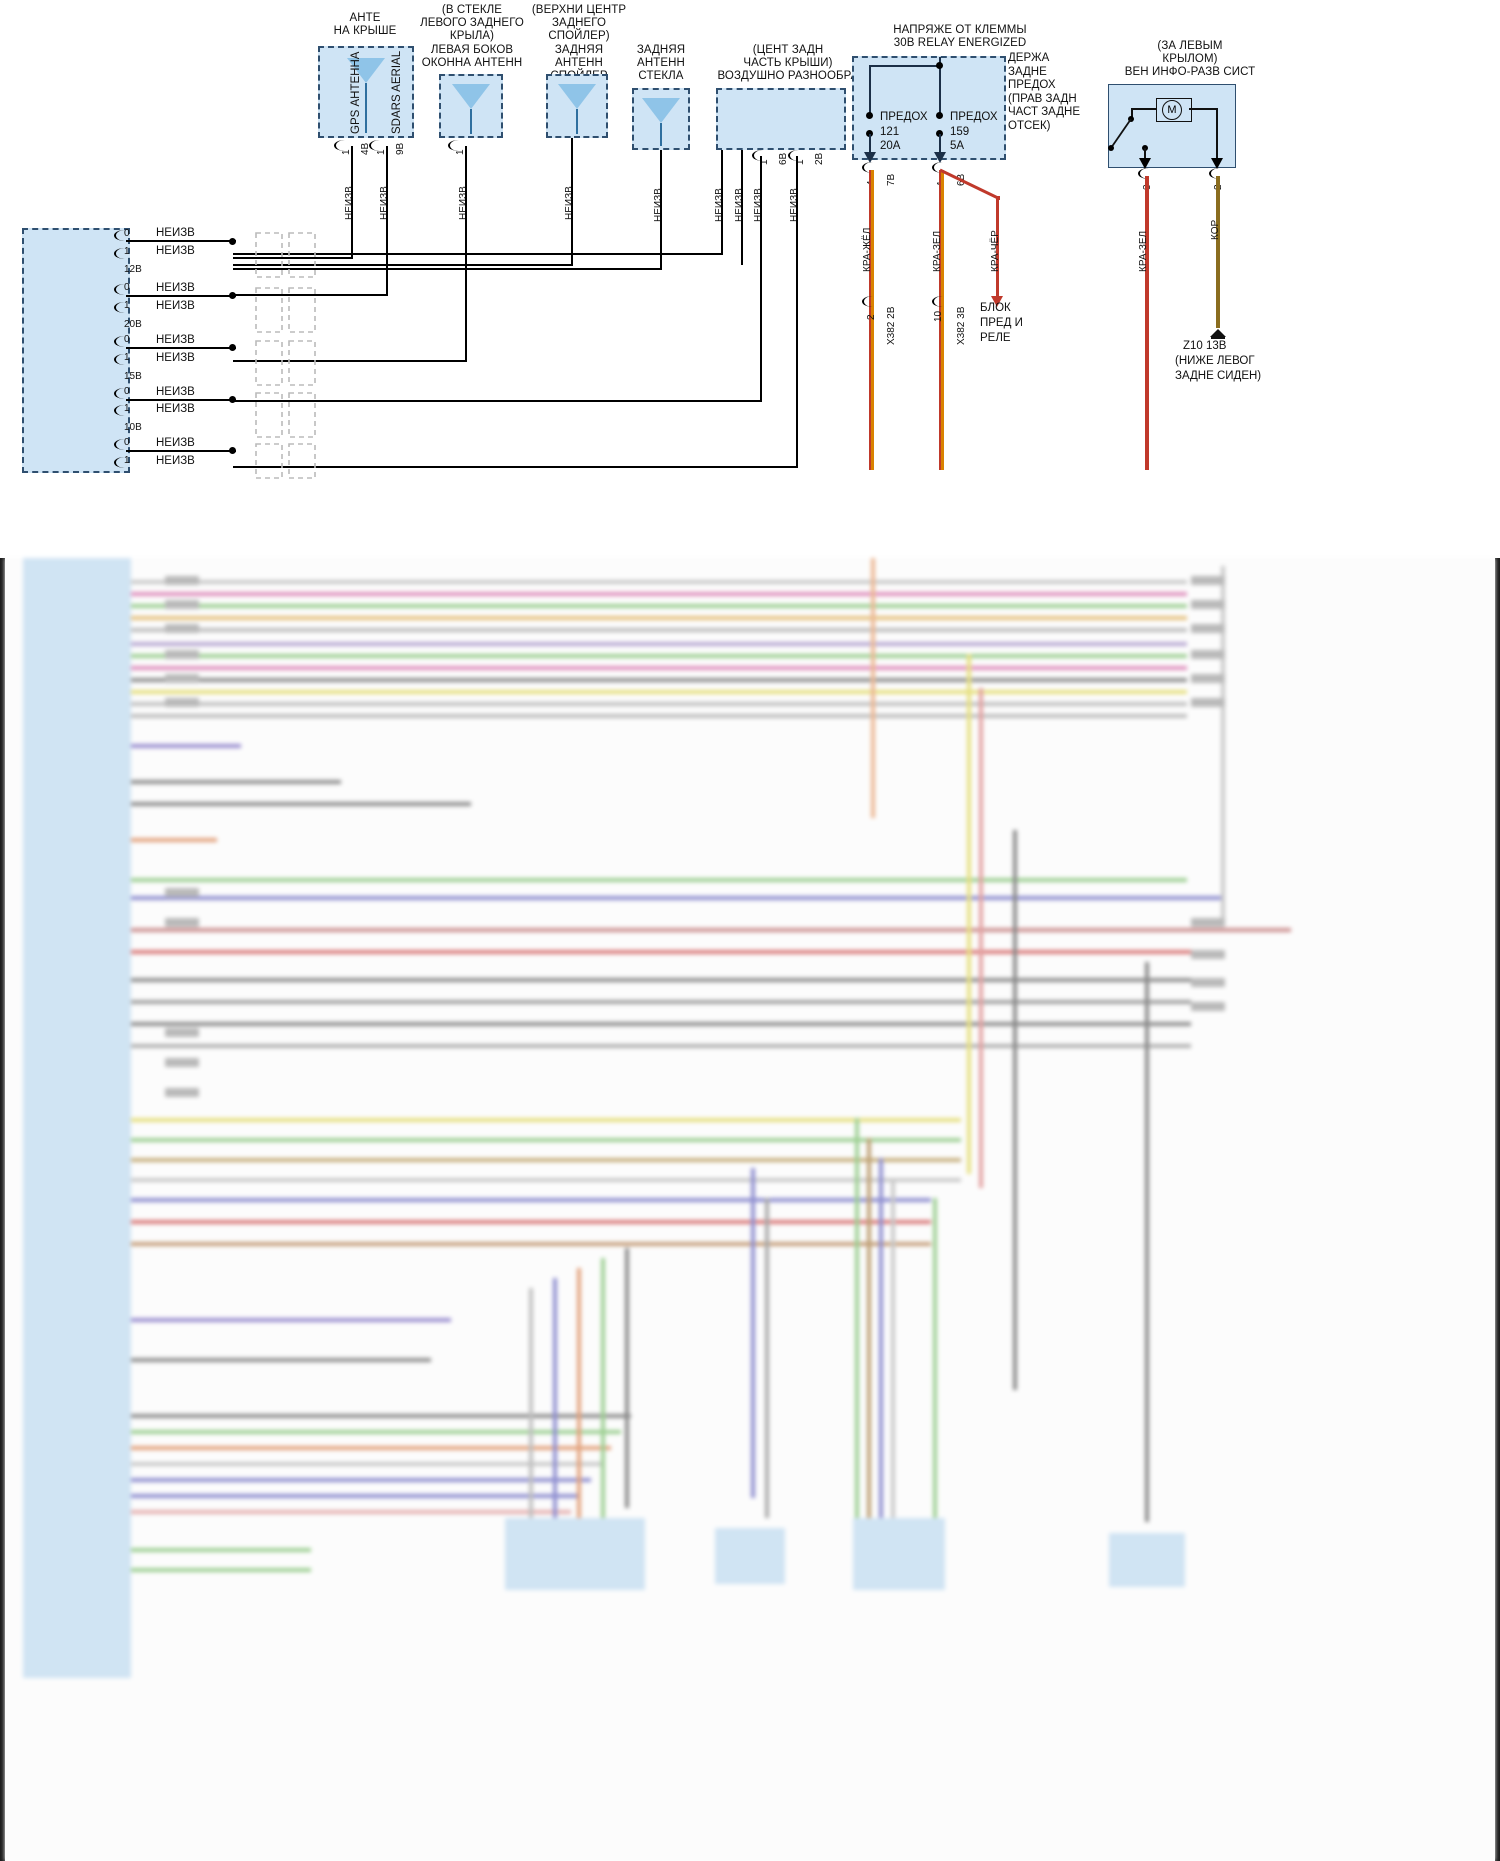  I want to click on antenna-stem-icon, so click(577, 121).